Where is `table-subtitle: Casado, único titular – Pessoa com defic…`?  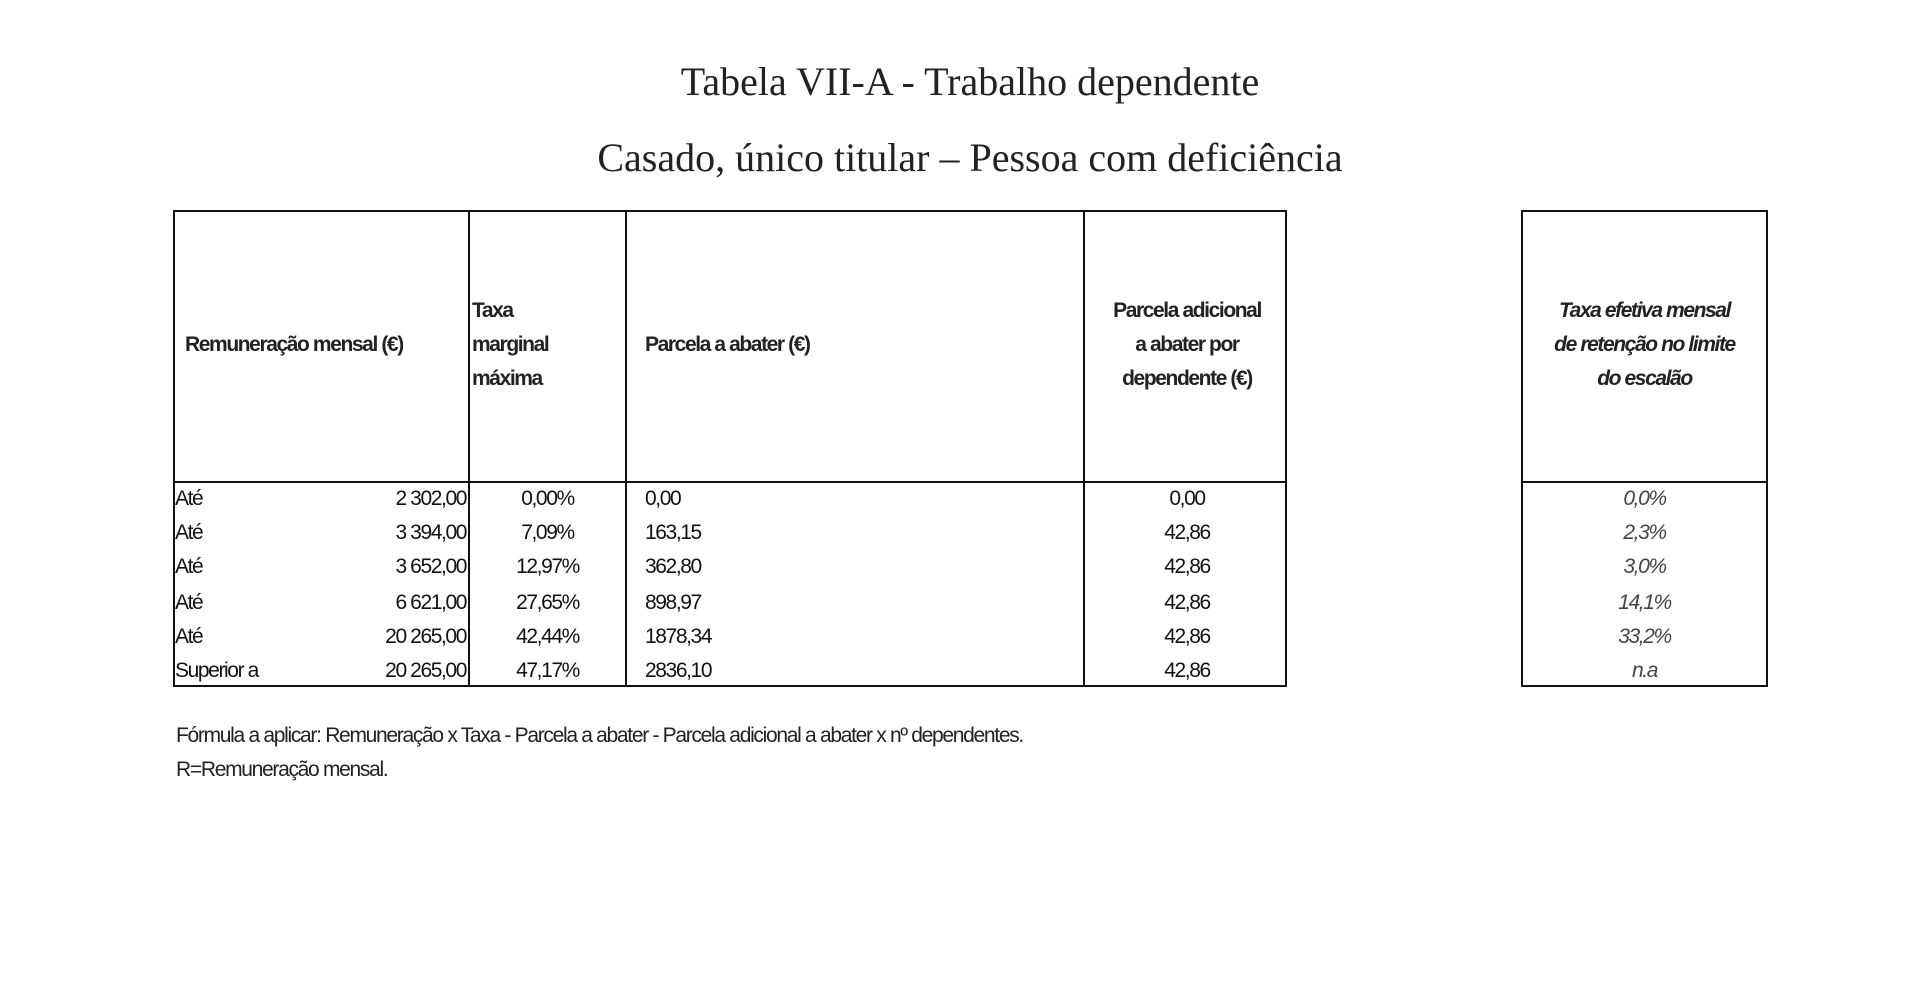
table-subtitle: Casado, único titular – Pessoa com defic… is located at coordinates (970, 157).